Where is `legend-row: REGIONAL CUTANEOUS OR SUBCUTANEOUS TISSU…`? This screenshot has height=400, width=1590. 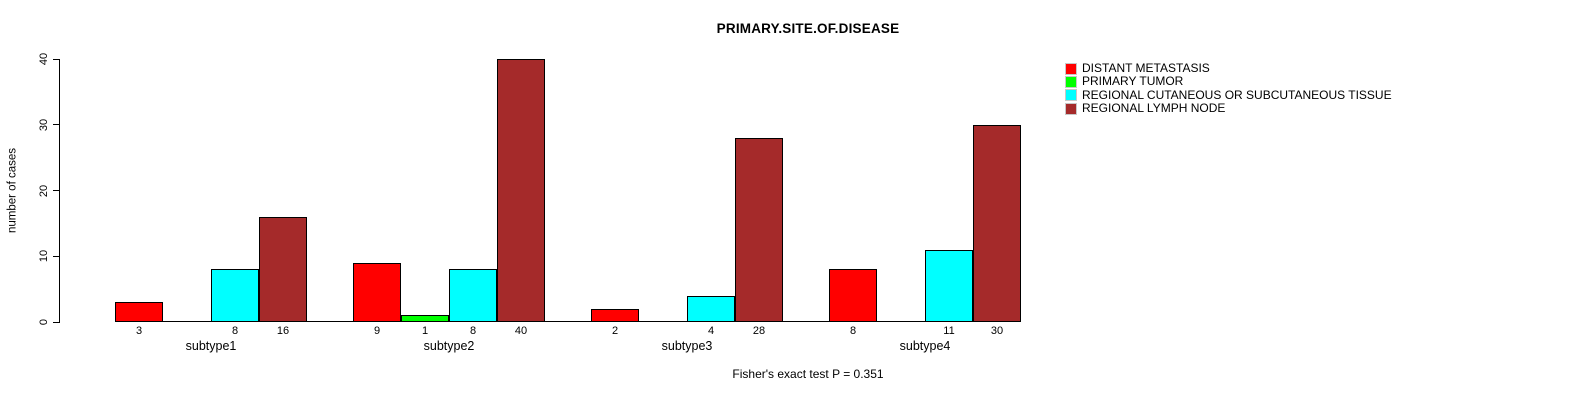 legend-row: REGIONAL CUTANEOUS OR SUBCUTANEOUS TISSU… is located at coordinates (1228, 94).